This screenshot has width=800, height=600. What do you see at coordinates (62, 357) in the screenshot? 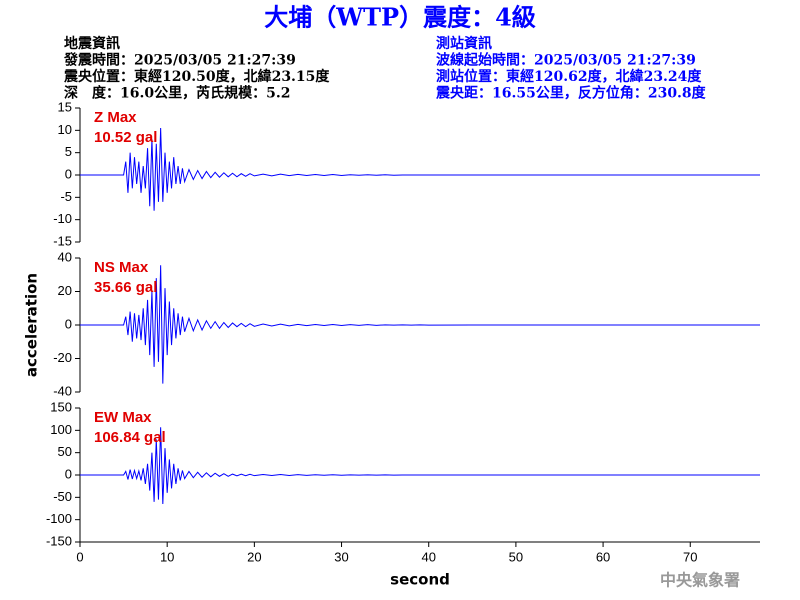
I see `y-tick-label: -20` at bounding box center [62, 357].